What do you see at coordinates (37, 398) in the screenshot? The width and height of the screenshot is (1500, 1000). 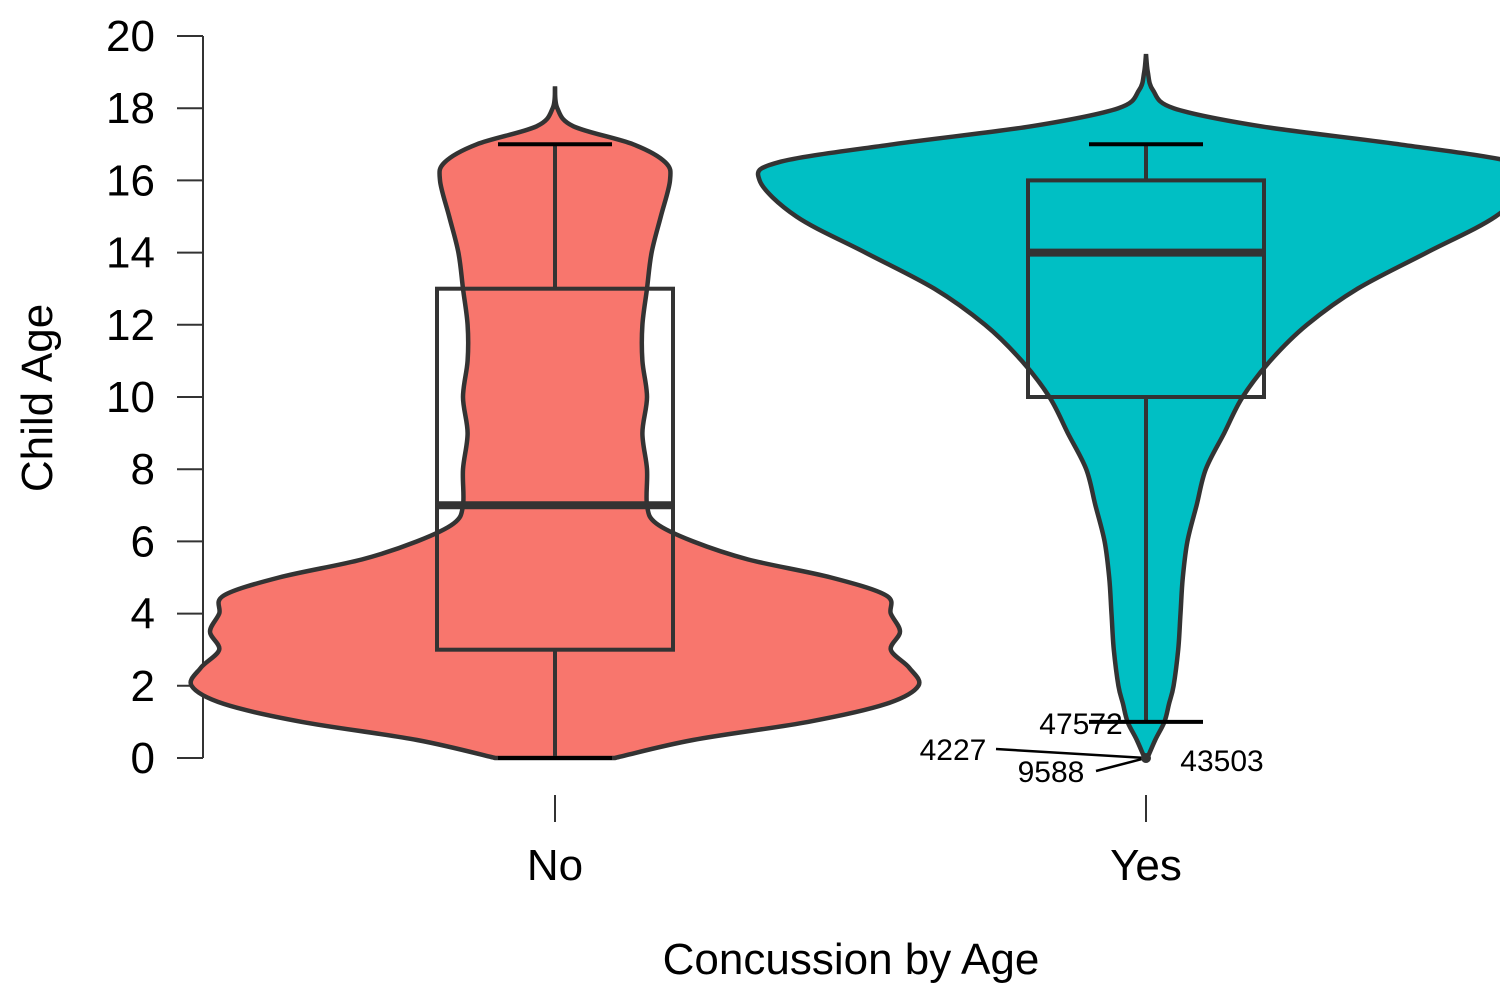 I see `y-axis-title: Child Age` at bounding box center [37, 398].